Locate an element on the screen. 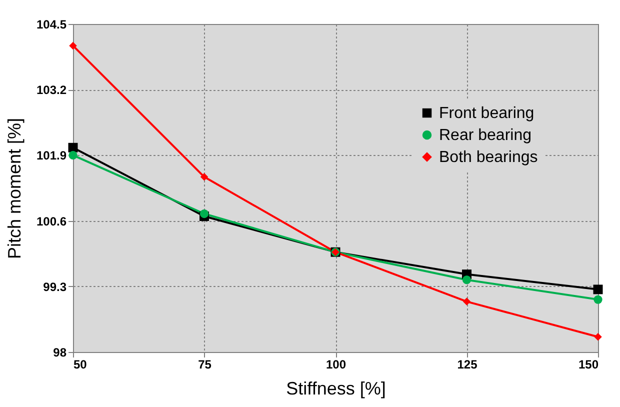  y-axis-title: Pitch moment [%] is located at coordinates (14, 189).